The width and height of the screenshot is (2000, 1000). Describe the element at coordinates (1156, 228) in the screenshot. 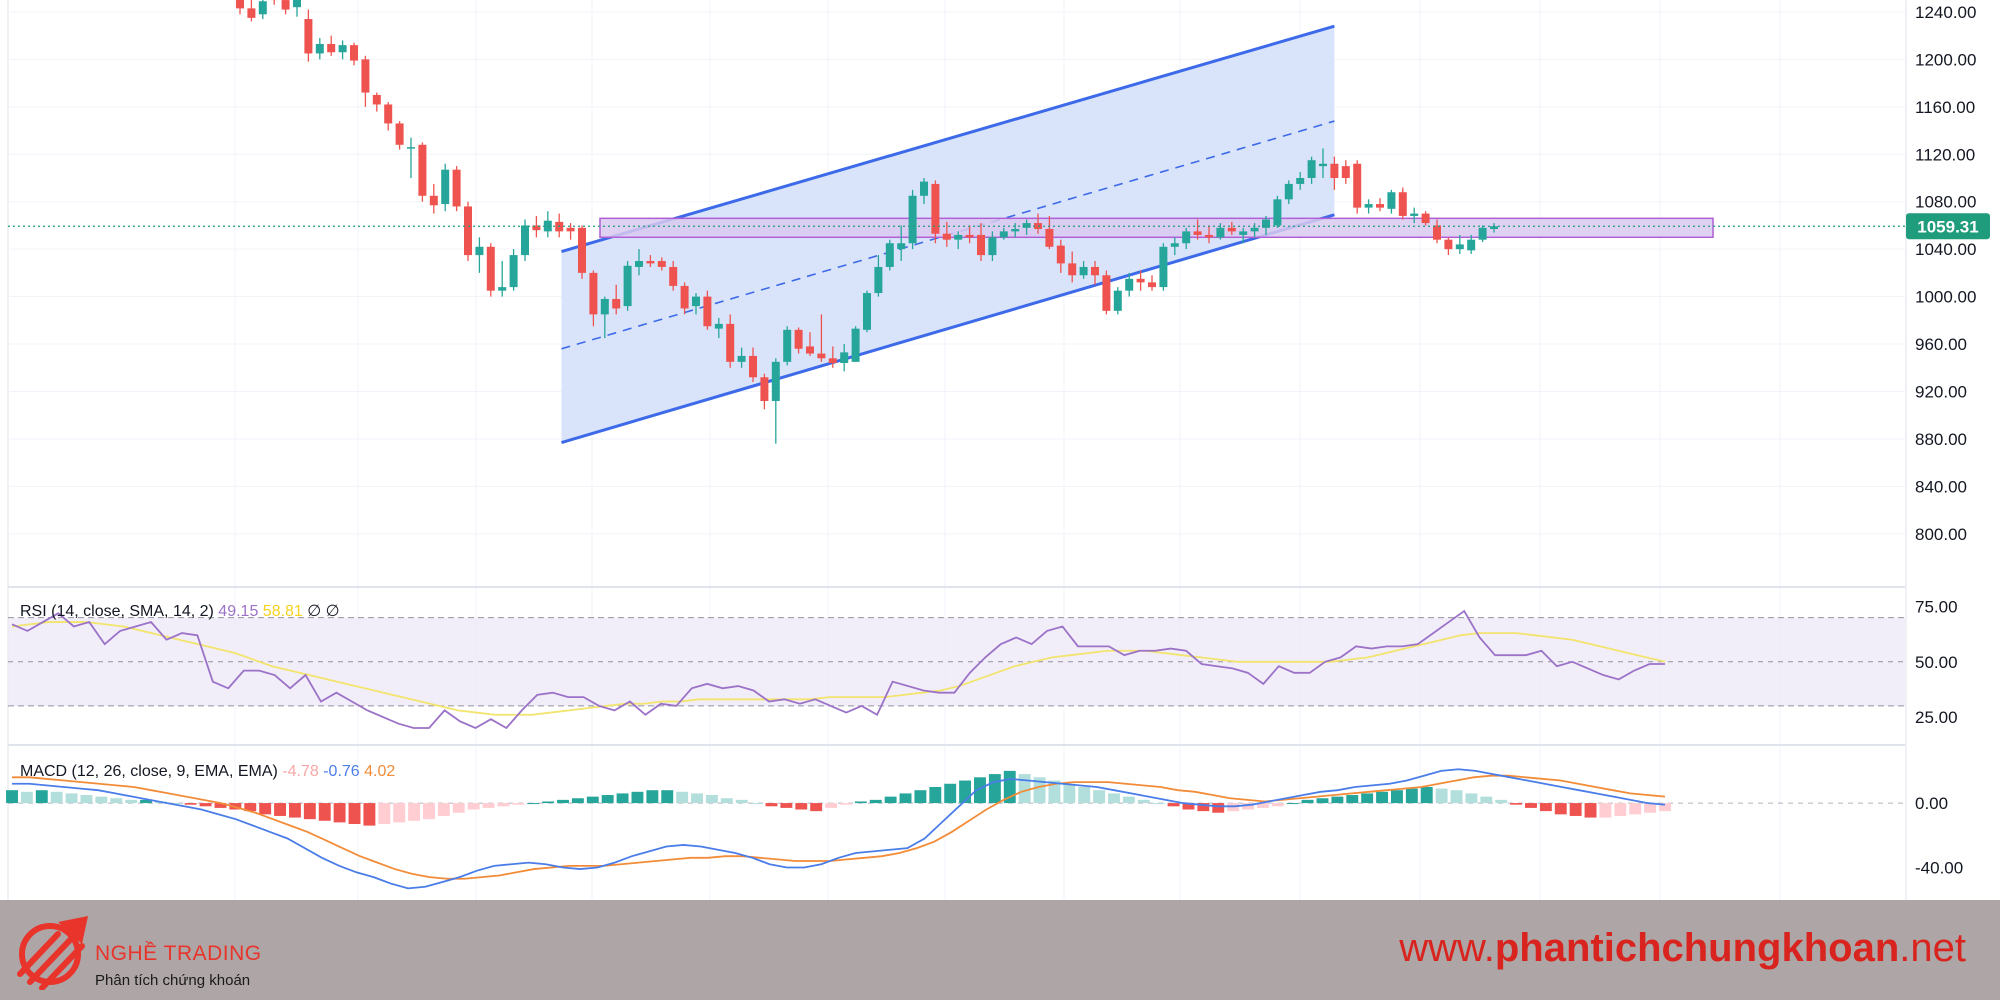

I see `resistance-zone` at that location.